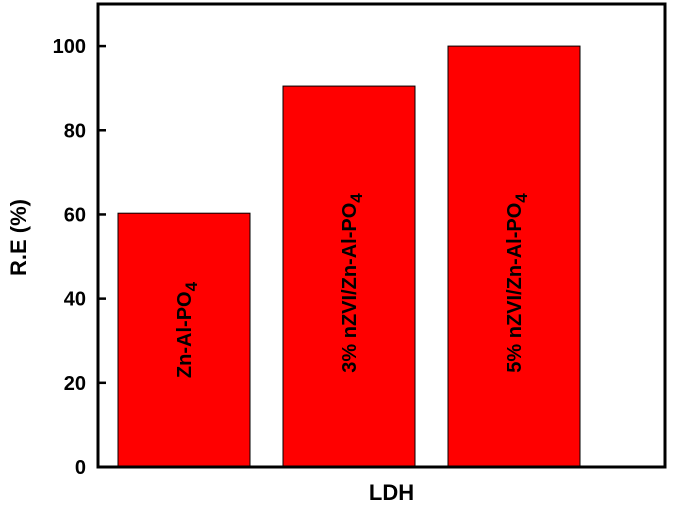 The width and height of the screenshot is (685, 510). Describe the element at coordinates (187, 329) in the screenshot. I see `bar-label-1: Zn-Al-PO4` at that location.